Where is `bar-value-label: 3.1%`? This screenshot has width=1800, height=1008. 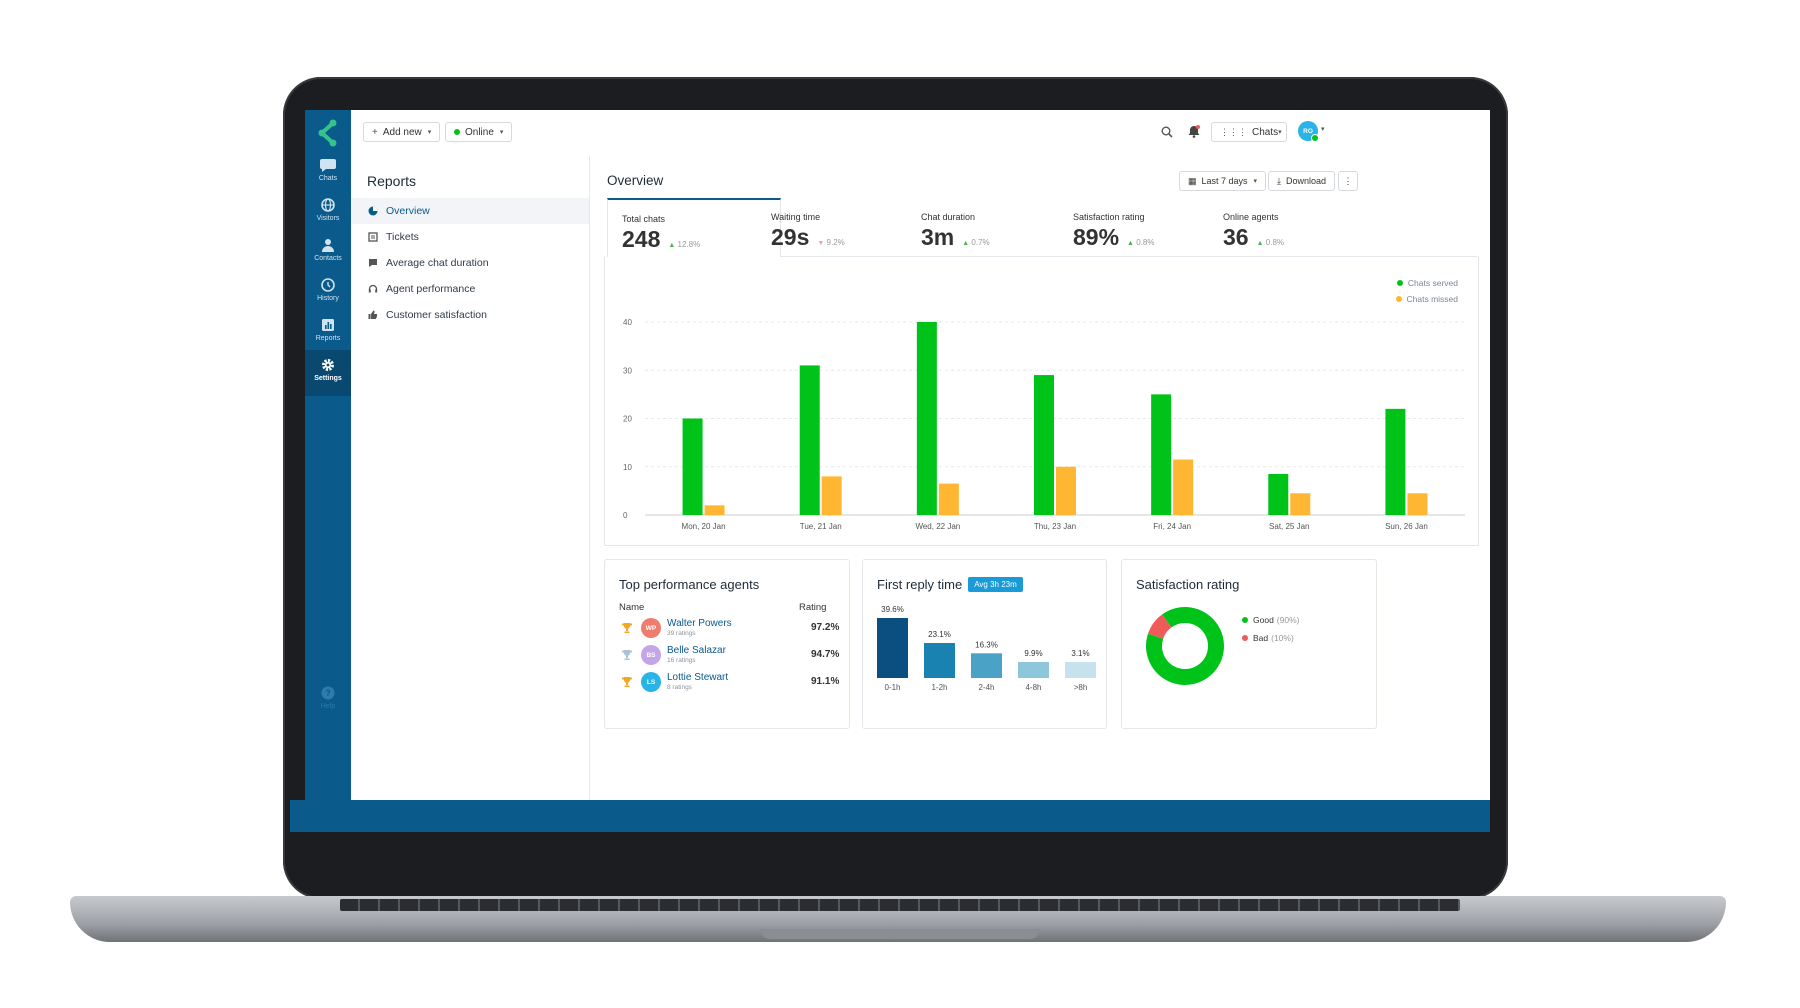 bar-value-label: 3.1% is located at coordinates (1080, 653).